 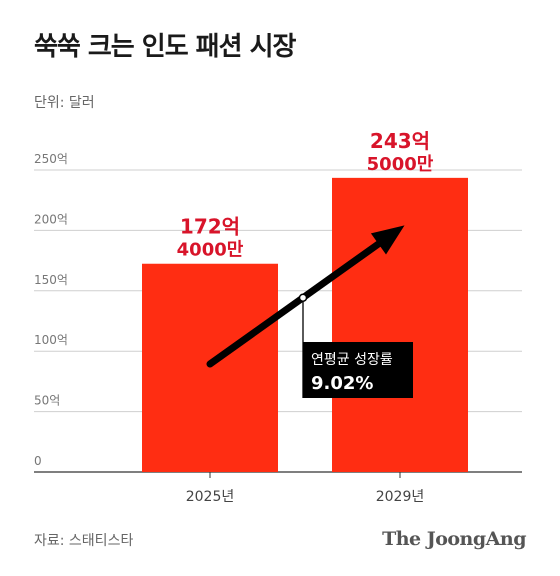 I want to click on y-axis-labels: 0 50억 100억 150억 200억 250억, so click(x=51, y=310).